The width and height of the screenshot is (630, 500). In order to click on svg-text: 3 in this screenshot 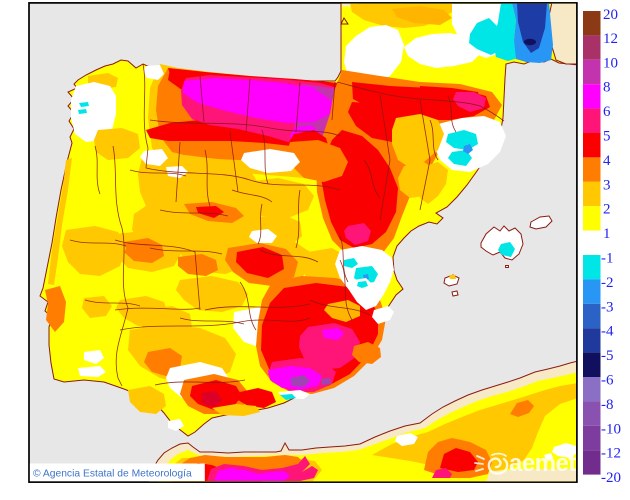, I will do `click(607, 185)`.